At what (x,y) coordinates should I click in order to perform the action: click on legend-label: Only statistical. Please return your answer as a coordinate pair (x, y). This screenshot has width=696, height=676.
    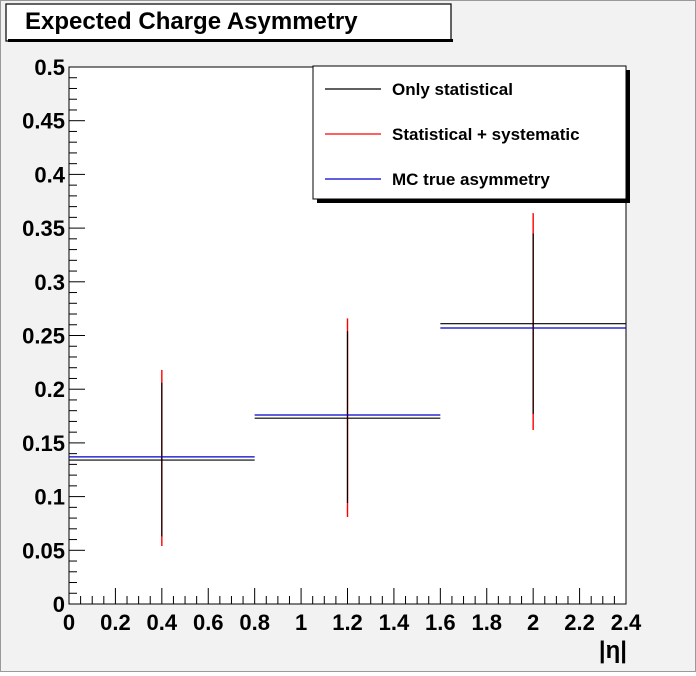
    Looking at the image, I should click on (452, 89).